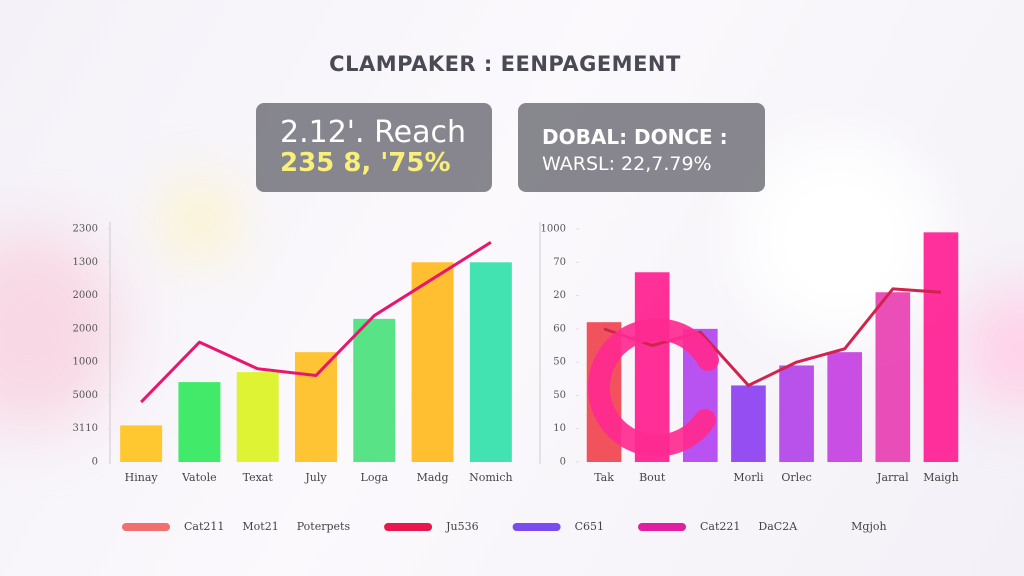 Image resolution: width=1024 pixels, height=576 pixels. What do you see at coordinates (462, 526) in the screenshot?
I see `legend-label: Ju536` at bounding box center [462, 526].